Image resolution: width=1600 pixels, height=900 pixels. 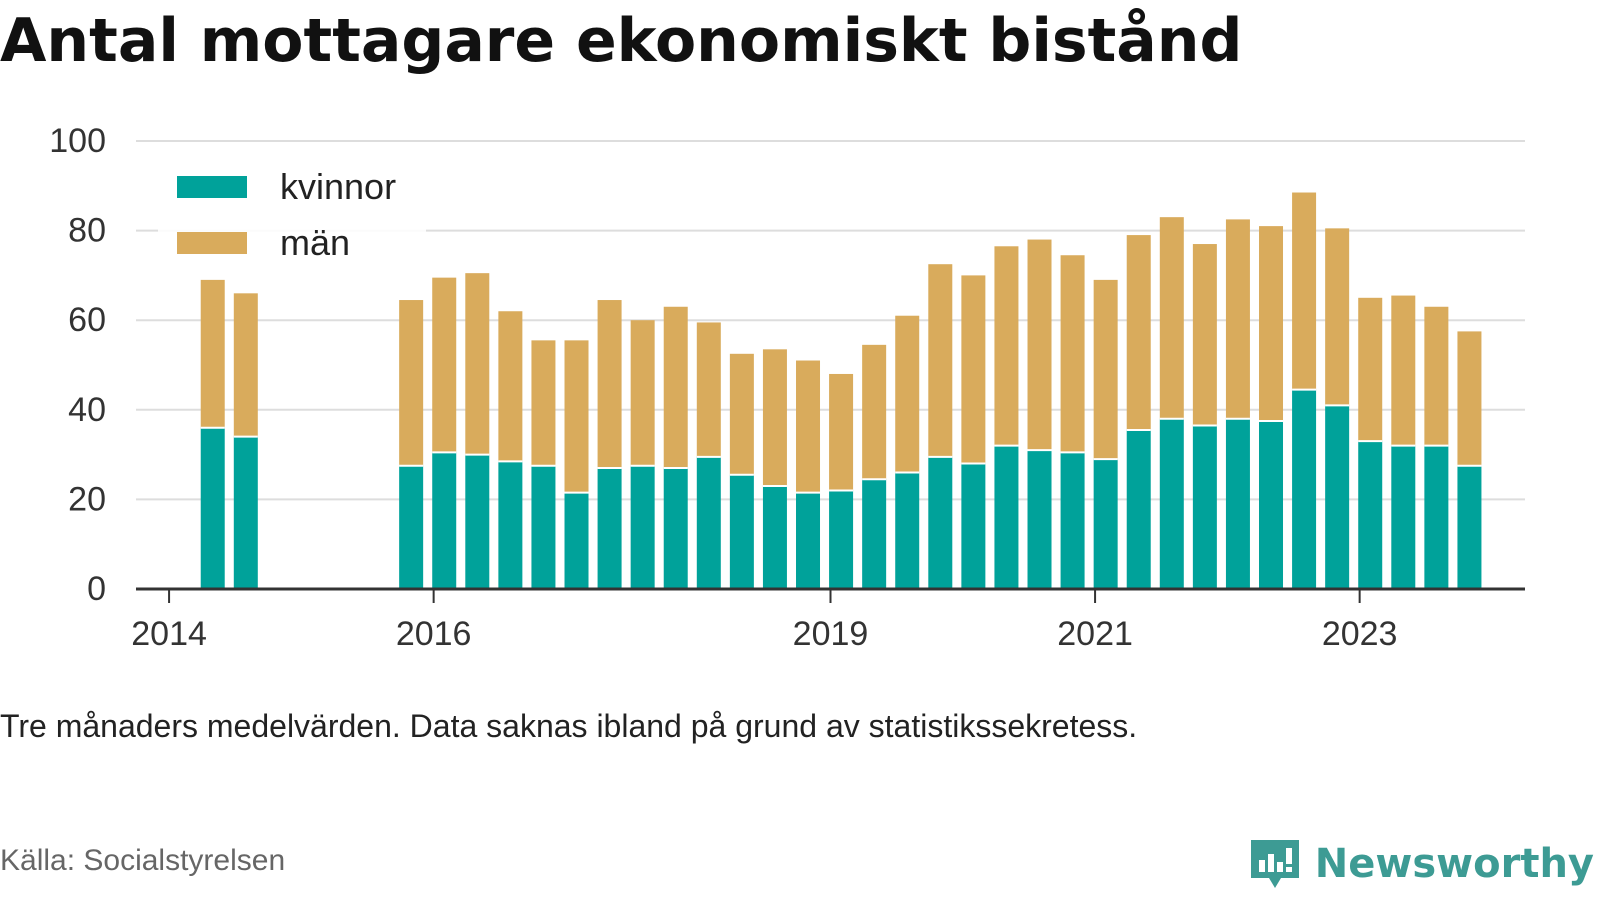 What do you see at coordinates (169, 634) in the screenshot?
I see `x-tick-label: 2014` at bounding box center [169, 634].